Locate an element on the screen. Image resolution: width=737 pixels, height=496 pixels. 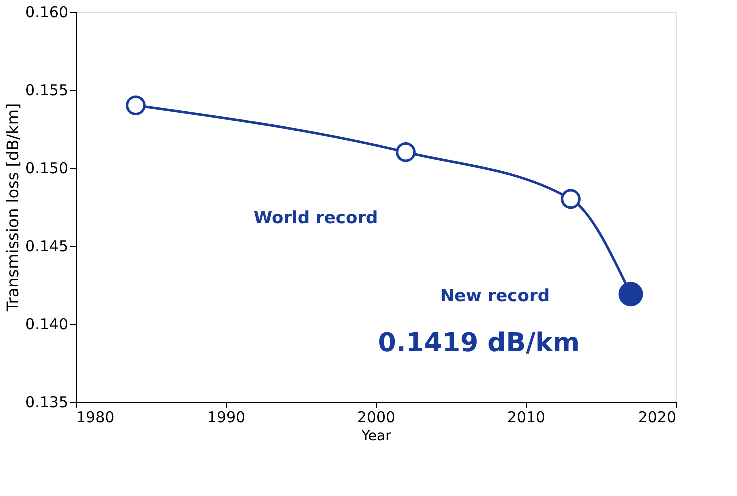
x-axis-title: Year is located at coordinates (376, 436).